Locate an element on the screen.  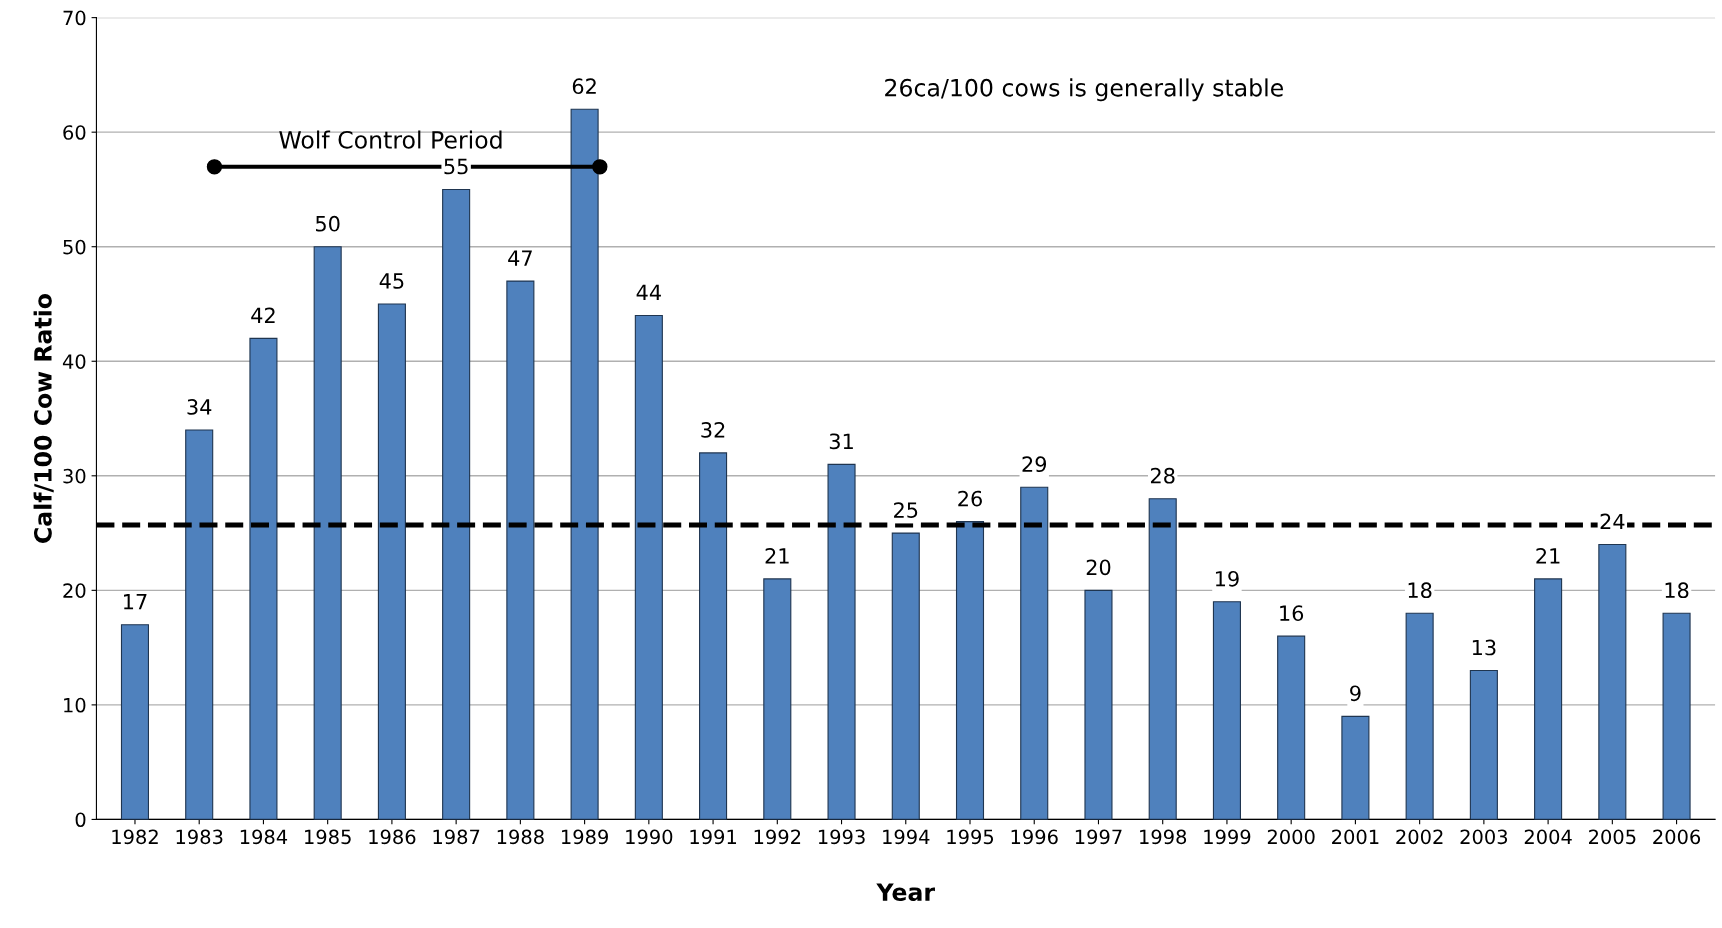
x-tick-label: 2003 is located at coordinates (1484, 837).